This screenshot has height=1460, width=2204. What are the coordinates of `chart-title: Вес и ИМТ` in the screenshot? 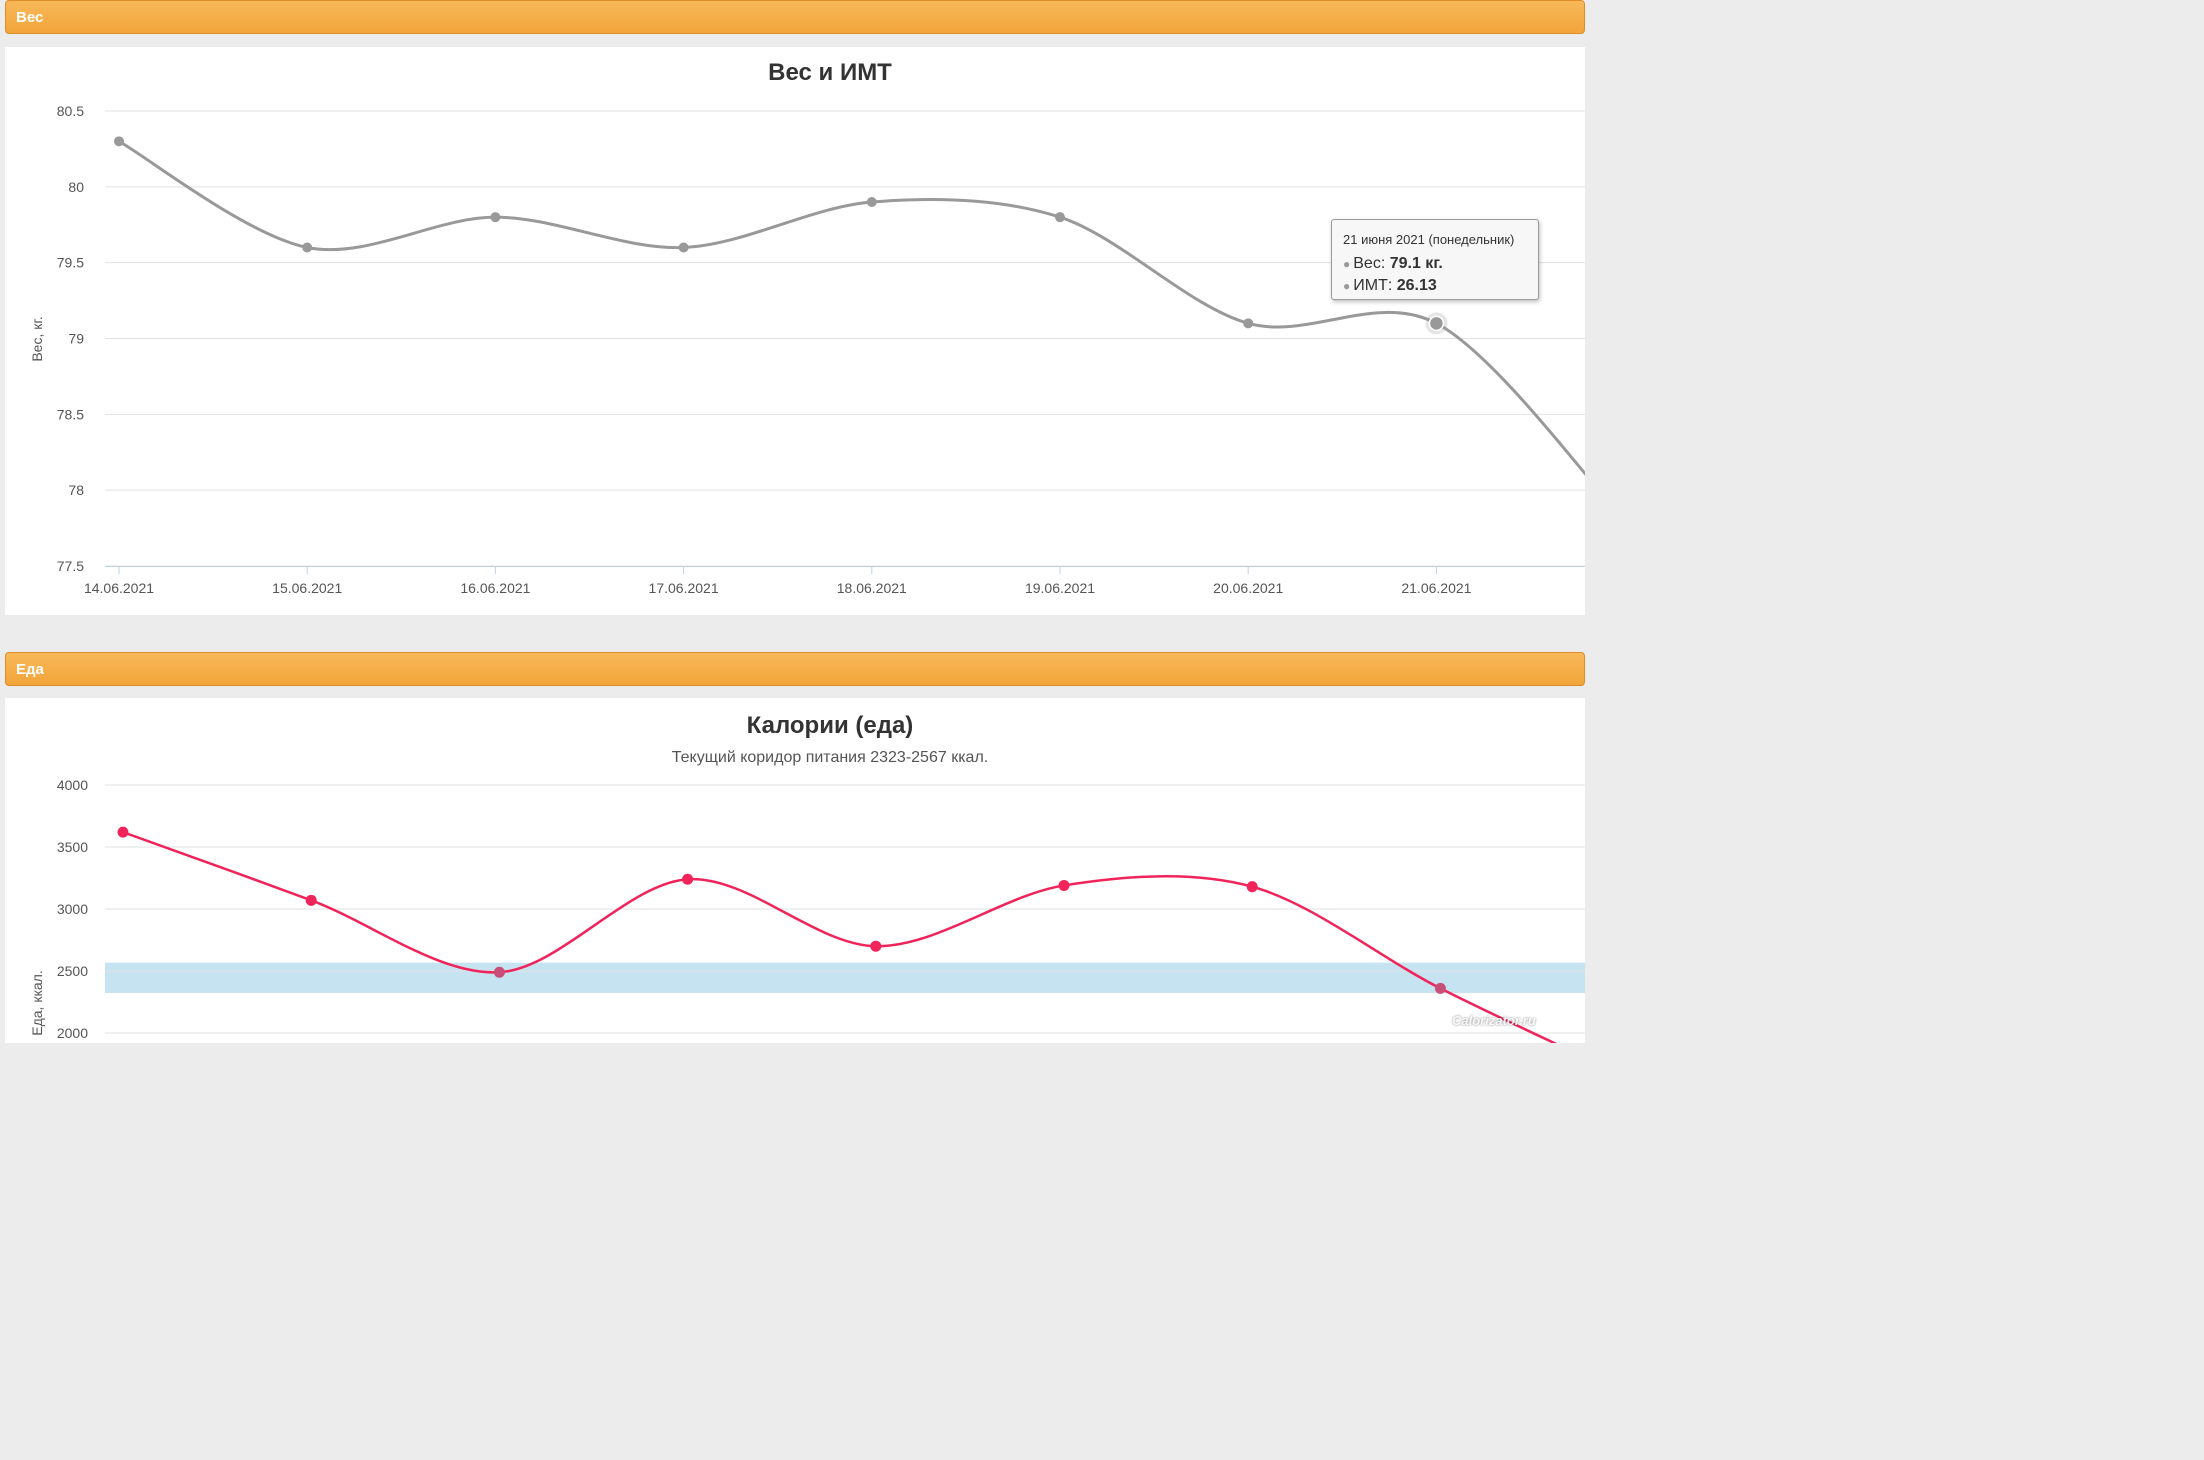 It's located at (830, 72).